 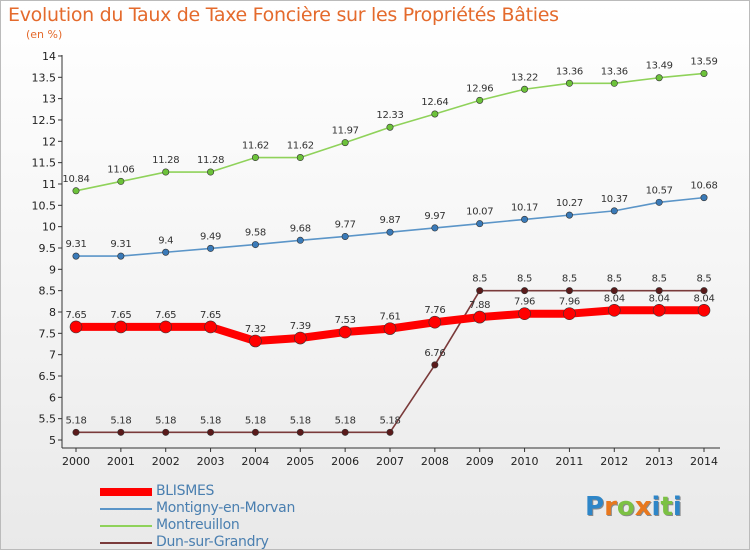 What do you see at coordinates (76, 461) in the screenshot?
I see `x-tick-label: 2000` at bounding box center [76, 461].